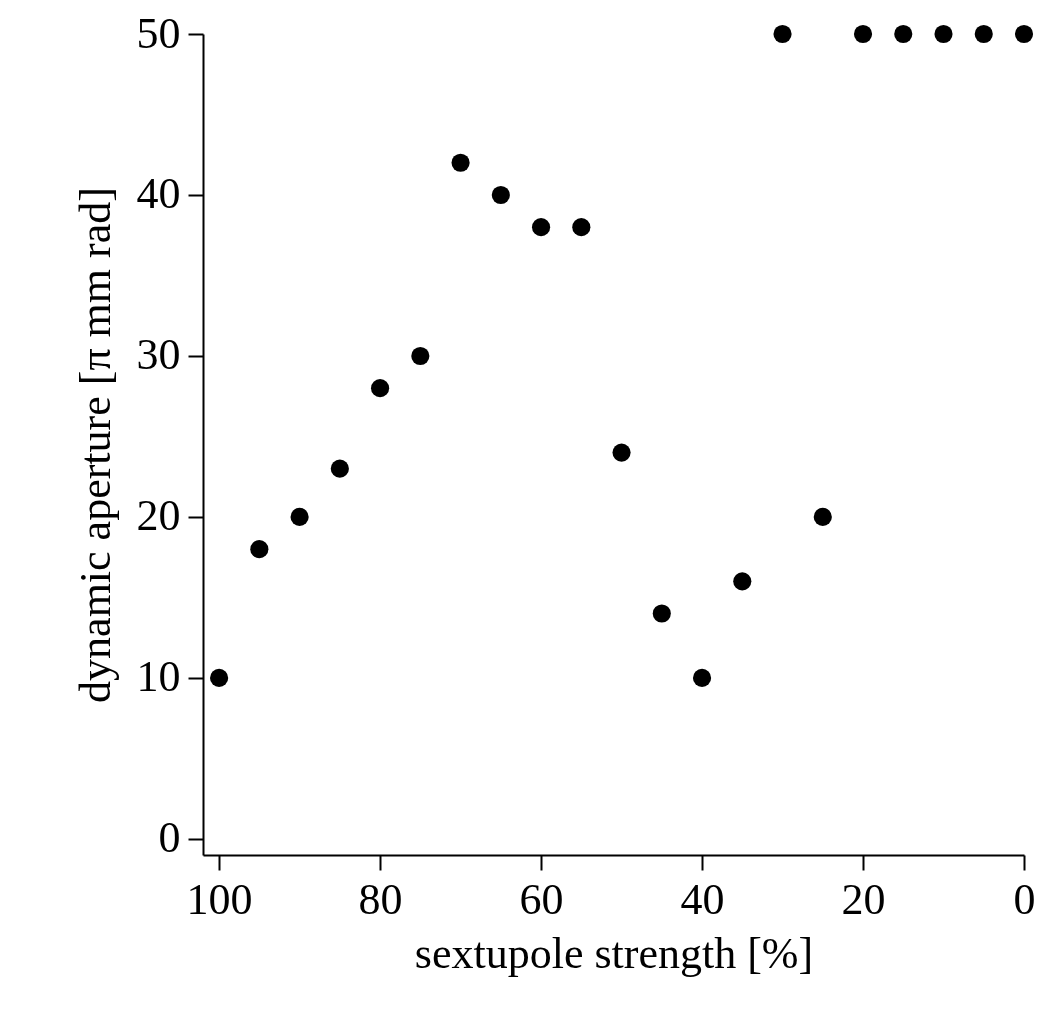  What do you see at coordinates (1024, 899) in the screenshot?
I see `x-tick-label: 0` at bounding box center [1024, 899].